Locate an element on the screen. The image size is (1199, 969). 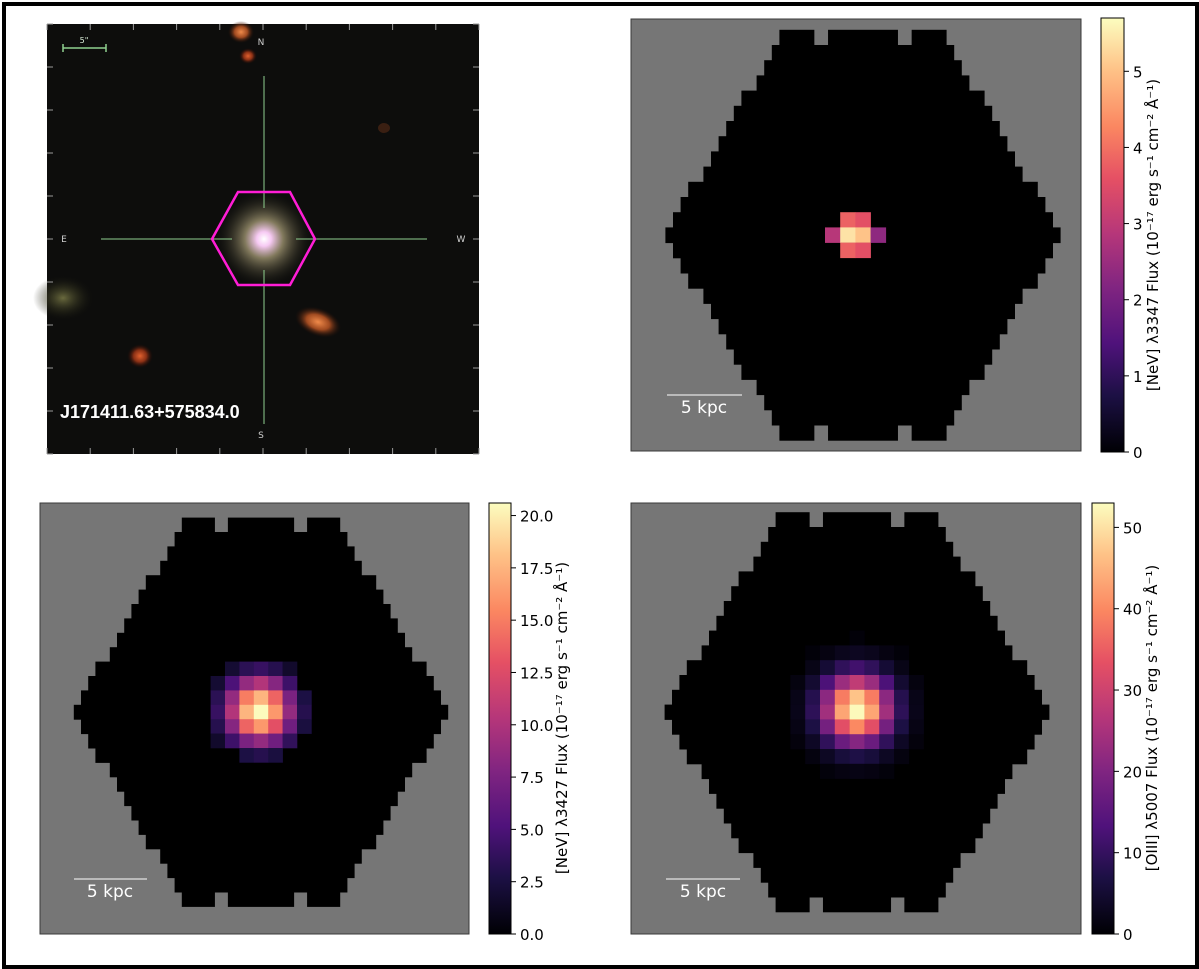
colorbar-tick-label: 15.0 is located at coordinates (536, 621).